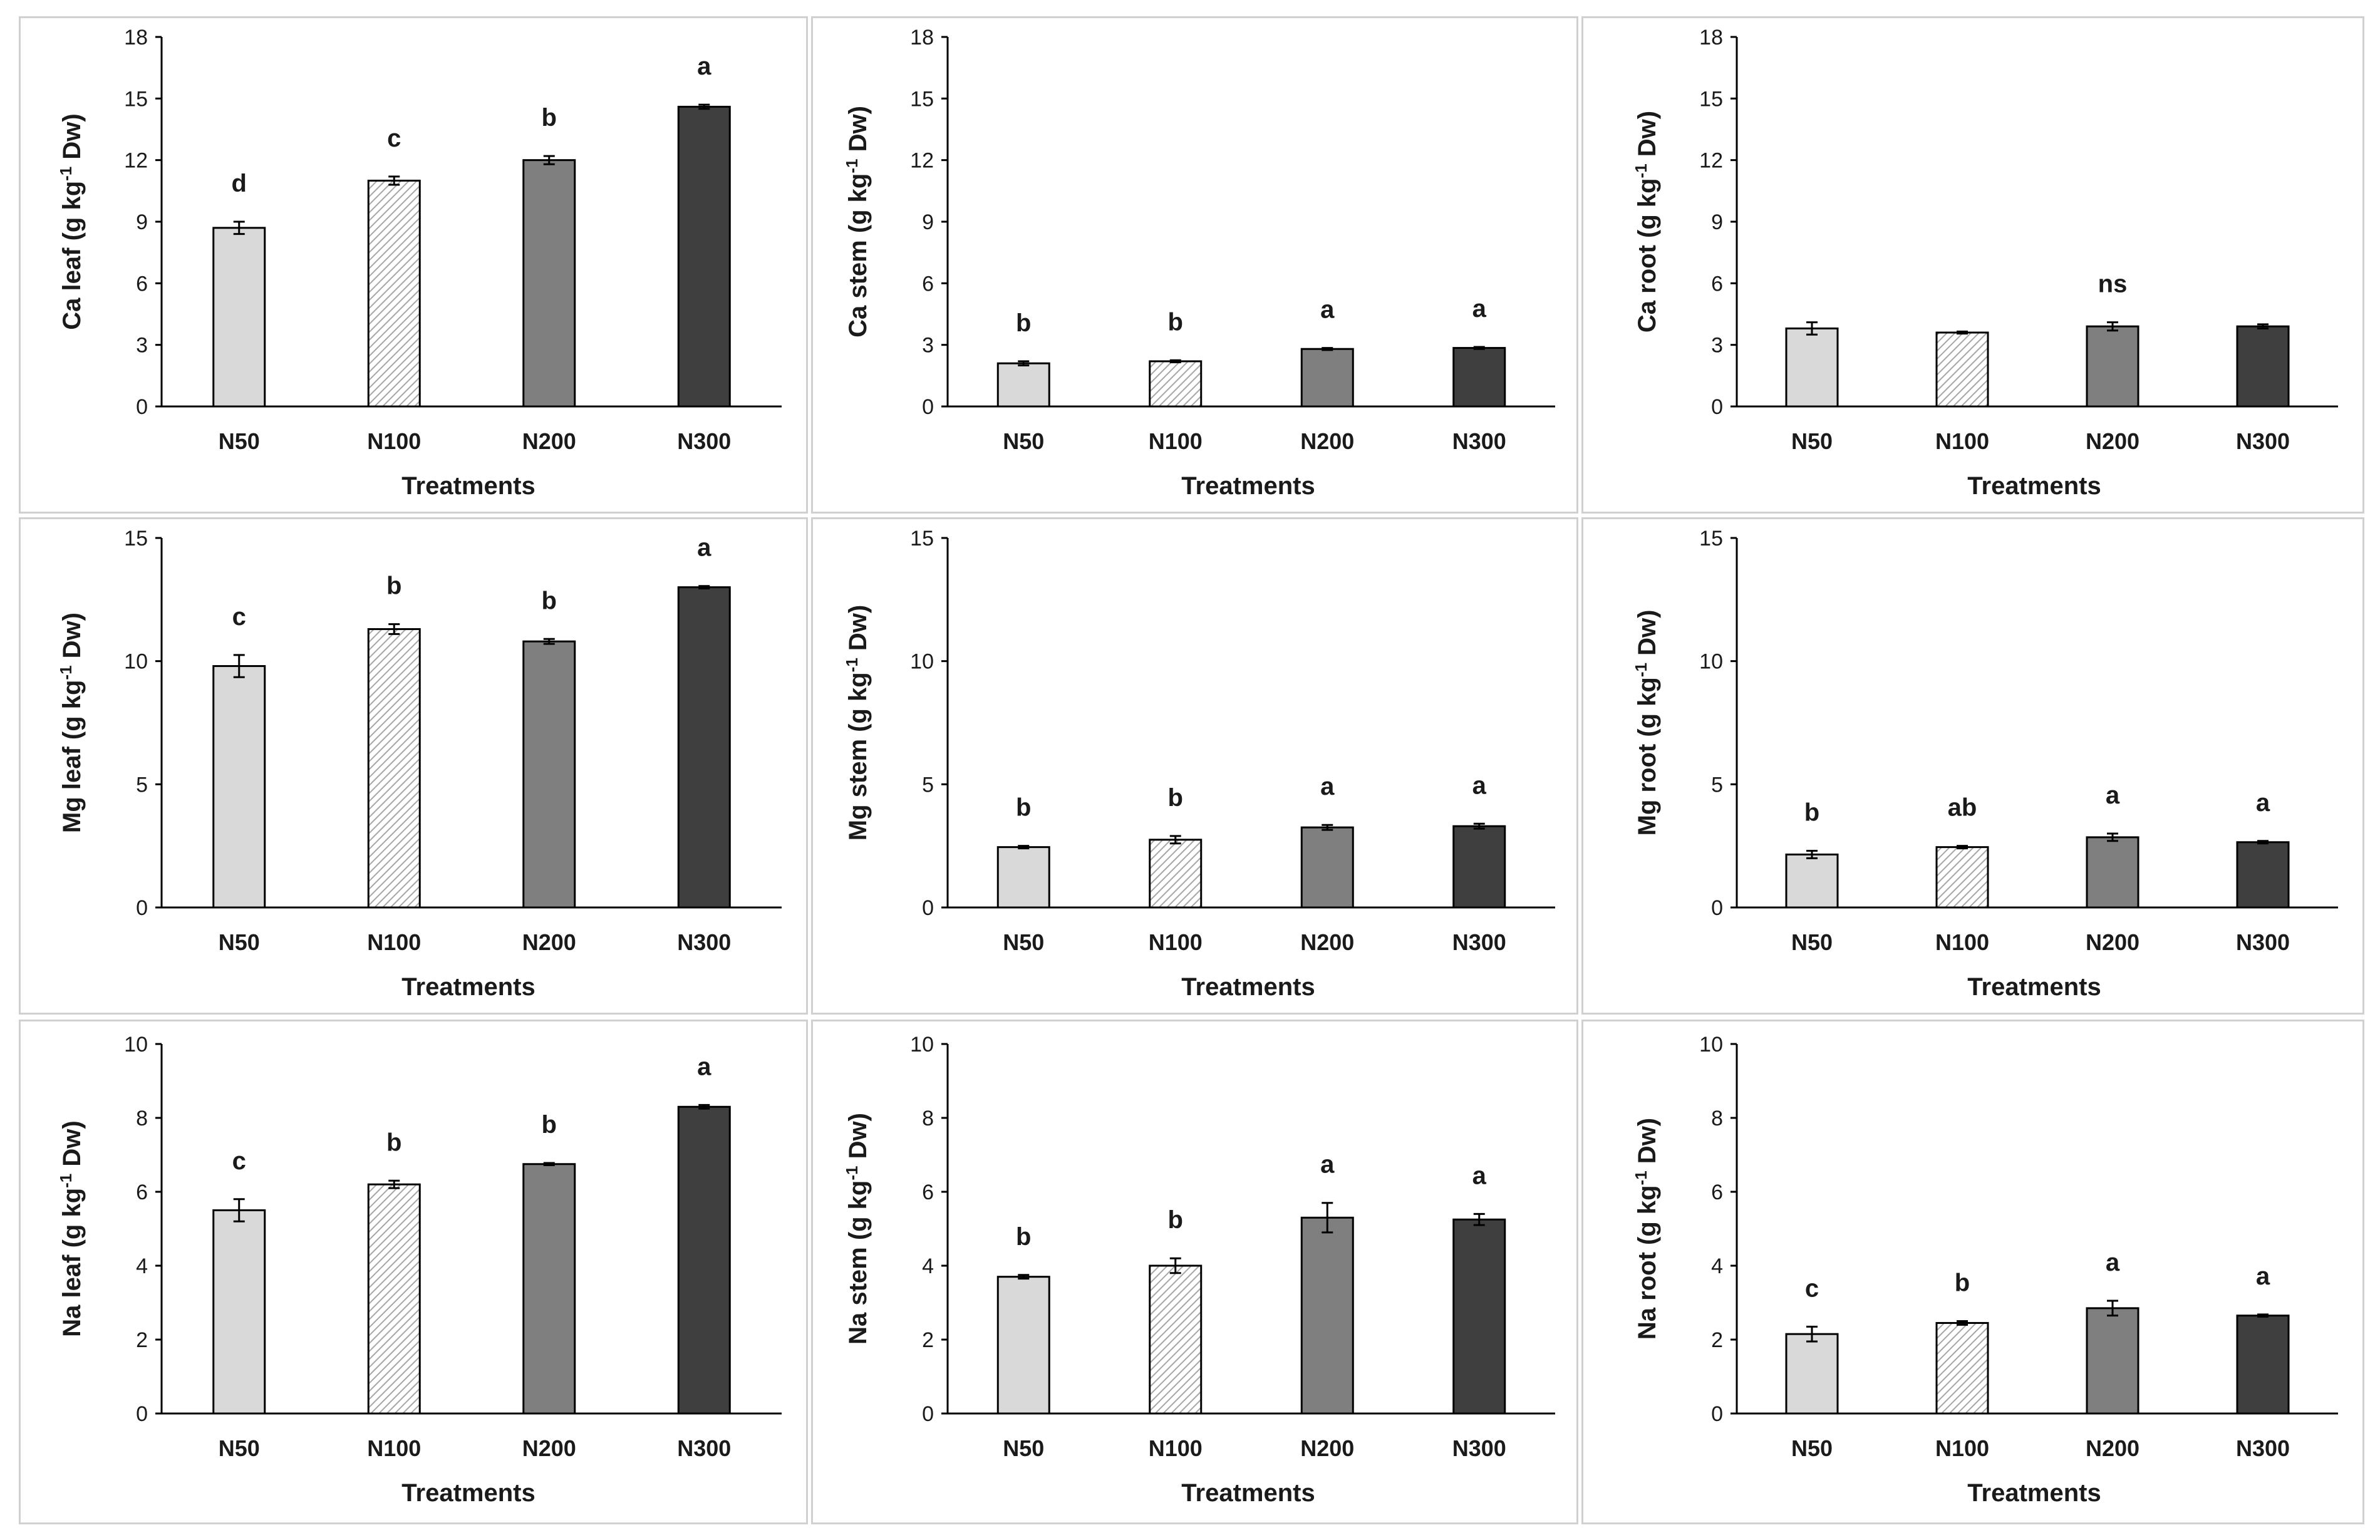 The image size is (2380, 1540). I want to click on significance-letter: c, so click(394, 138).